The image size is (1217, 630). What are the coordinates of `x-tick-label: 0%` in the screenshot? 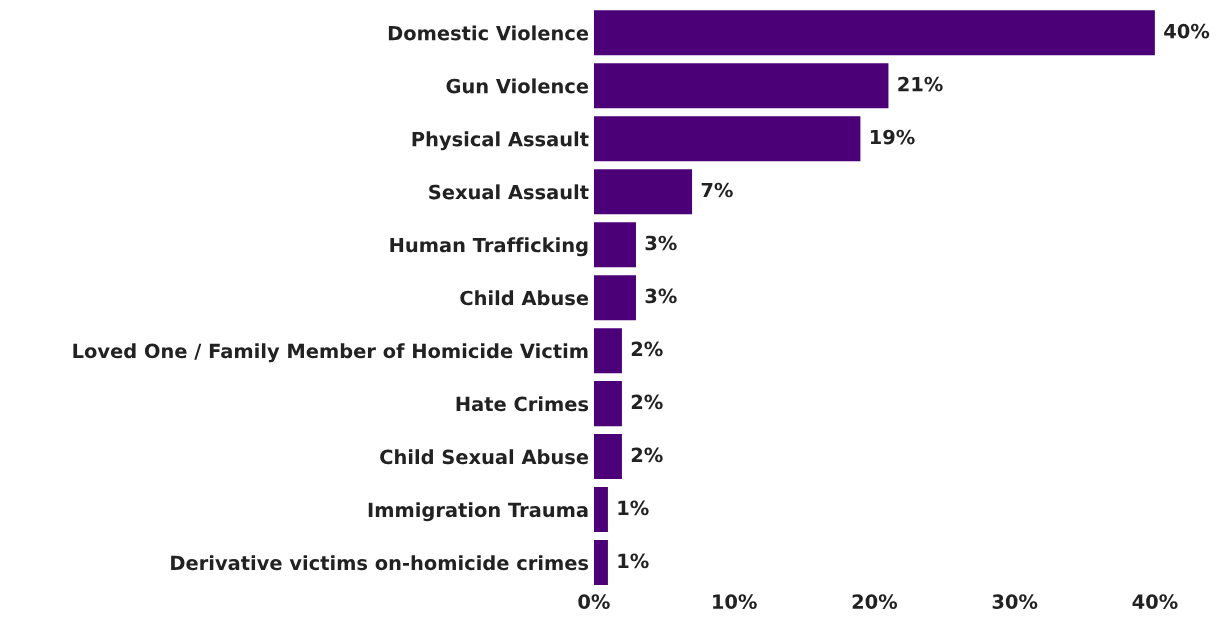 It's located at (594, 601).